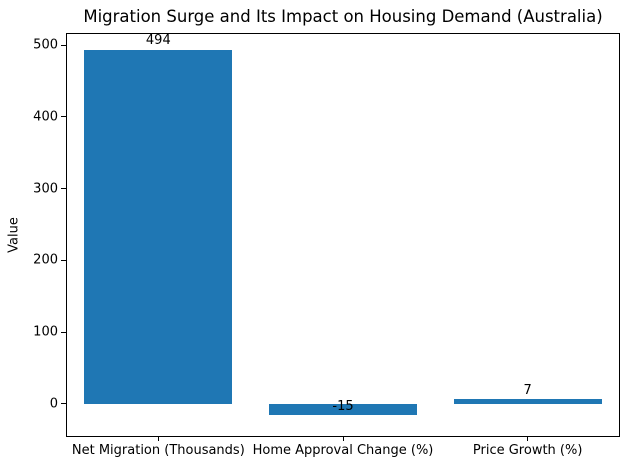  What do you see at coordinates (158, 41) in the screenshot?
I see `bar-value-label: 494` at bounding box center [158, 41].